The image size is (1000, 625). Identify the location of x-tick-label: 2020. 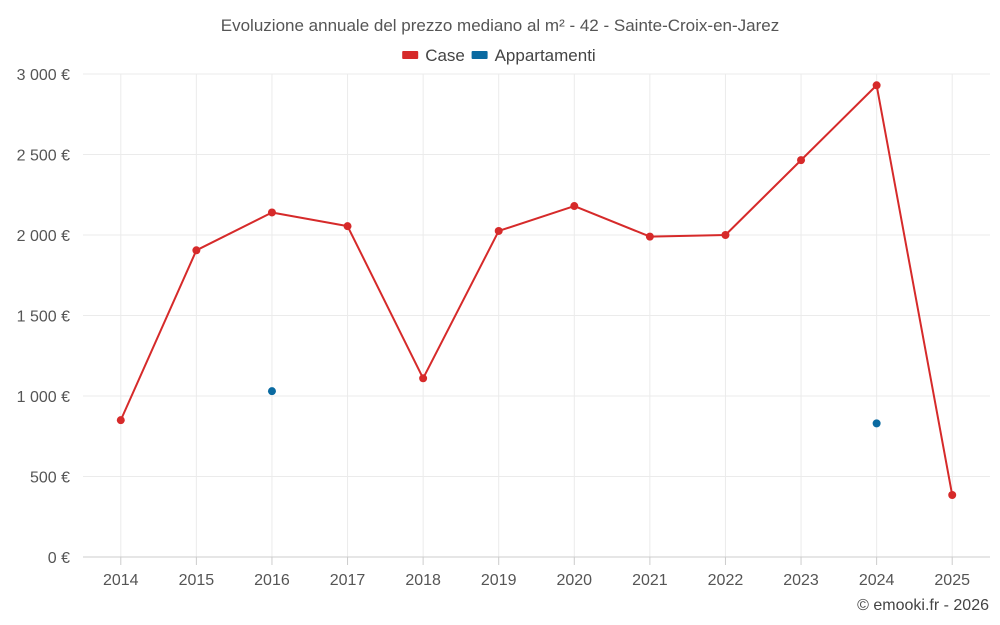
(574, 580).